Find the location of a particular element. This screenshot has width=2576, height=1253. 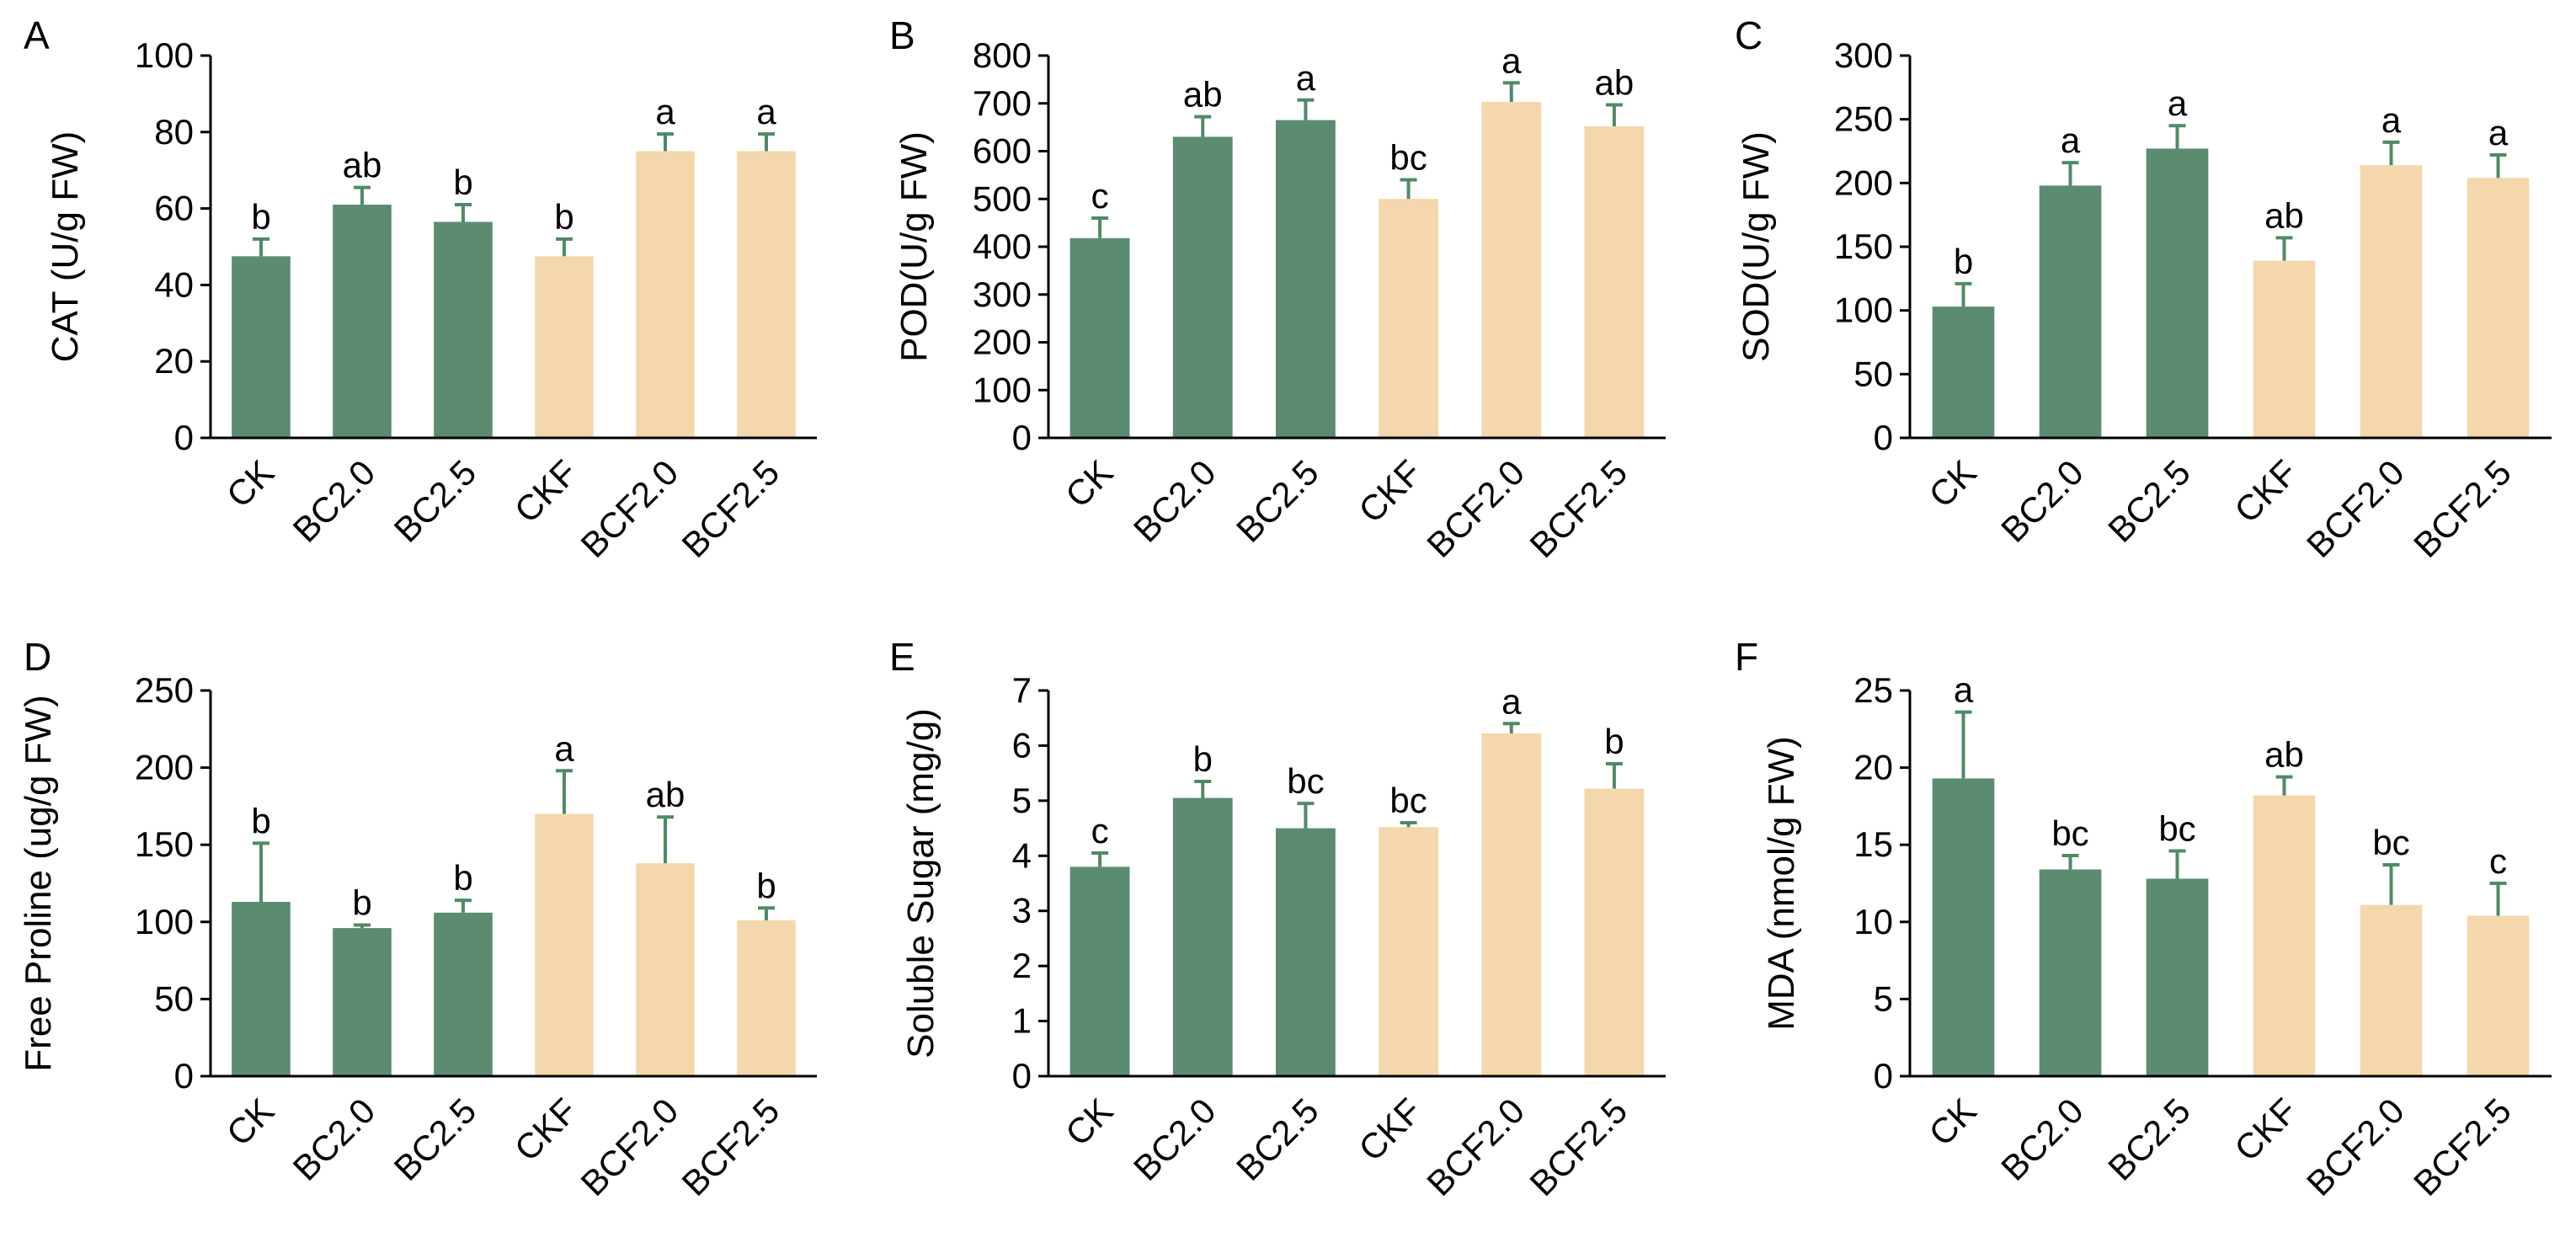

y-tick-label: 250 is located at coordinates (1863, 119).